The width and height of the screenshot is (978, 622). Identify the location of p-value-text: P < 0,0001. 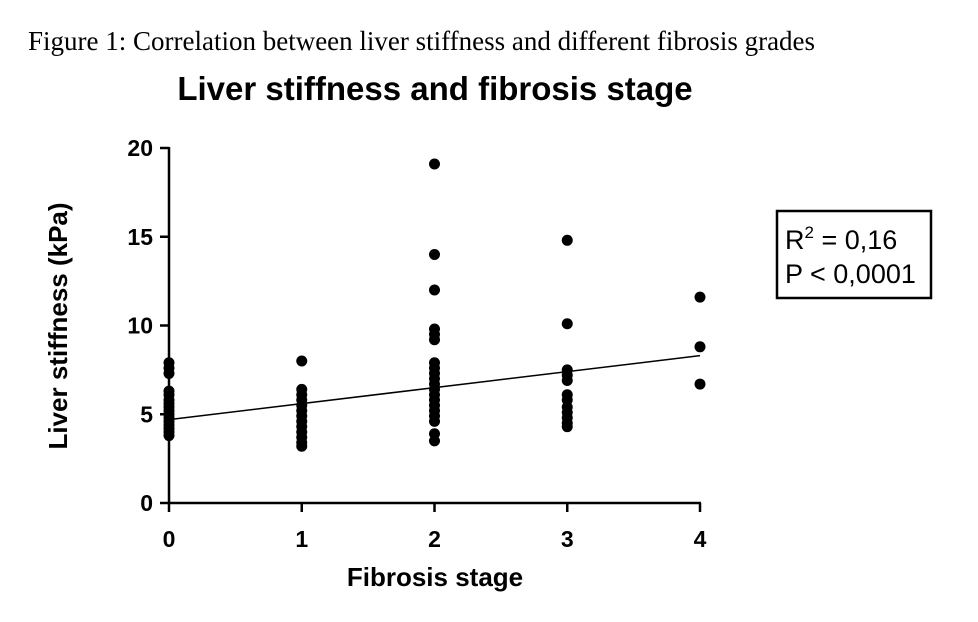
(850, 274).